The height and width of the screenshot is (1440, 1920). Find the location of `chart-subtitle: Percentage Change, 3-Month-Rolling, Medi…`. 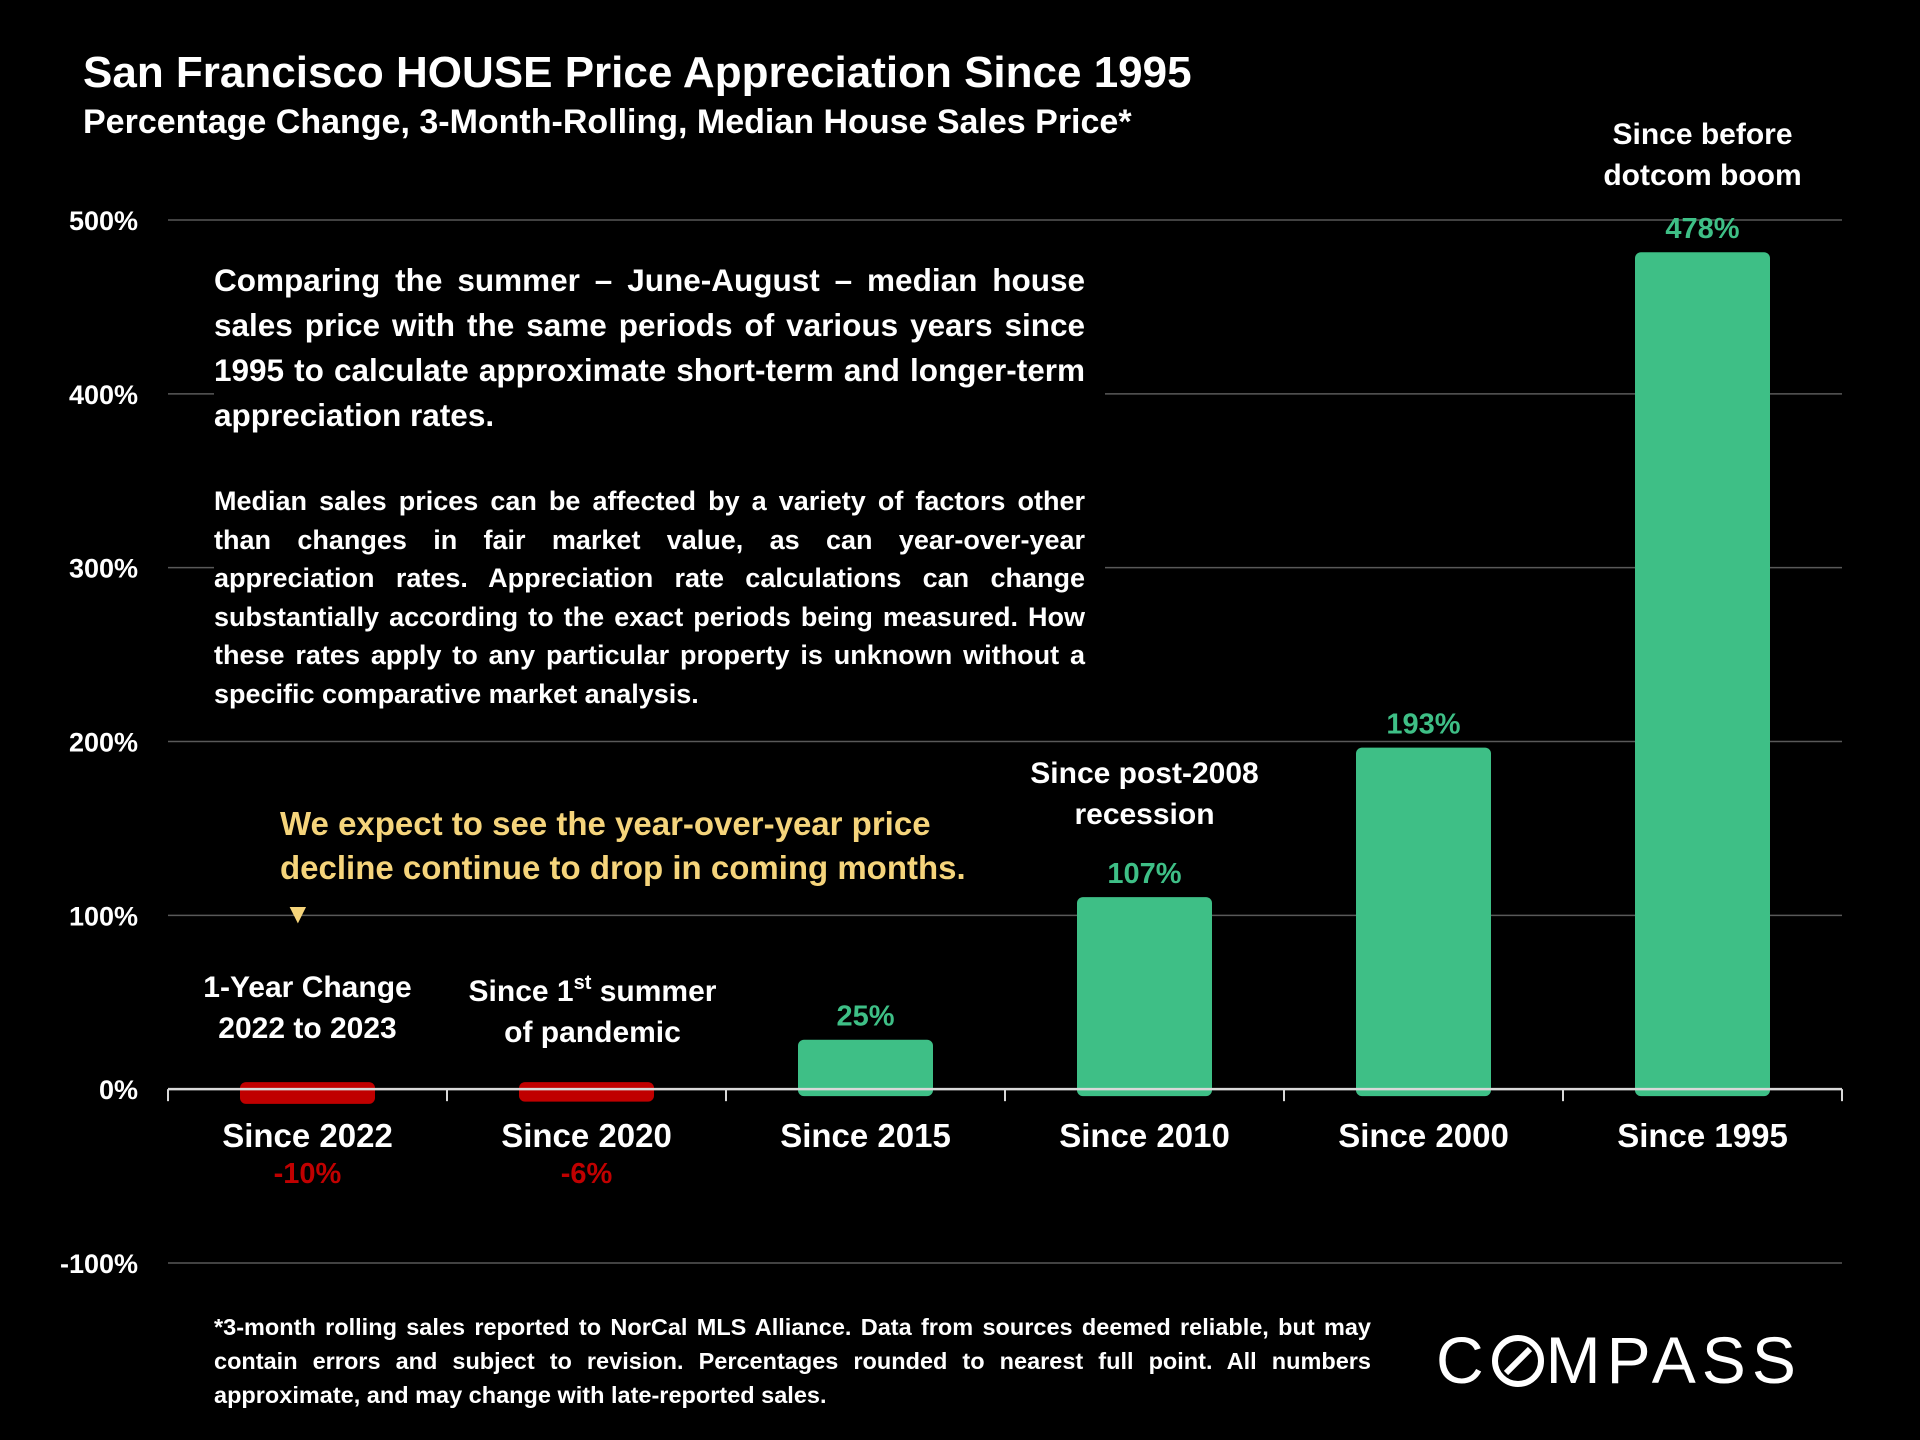

chart-subtitle: Percentage Change, 3-Month-Rolling, Medi… is located at coordinates (607, 122).